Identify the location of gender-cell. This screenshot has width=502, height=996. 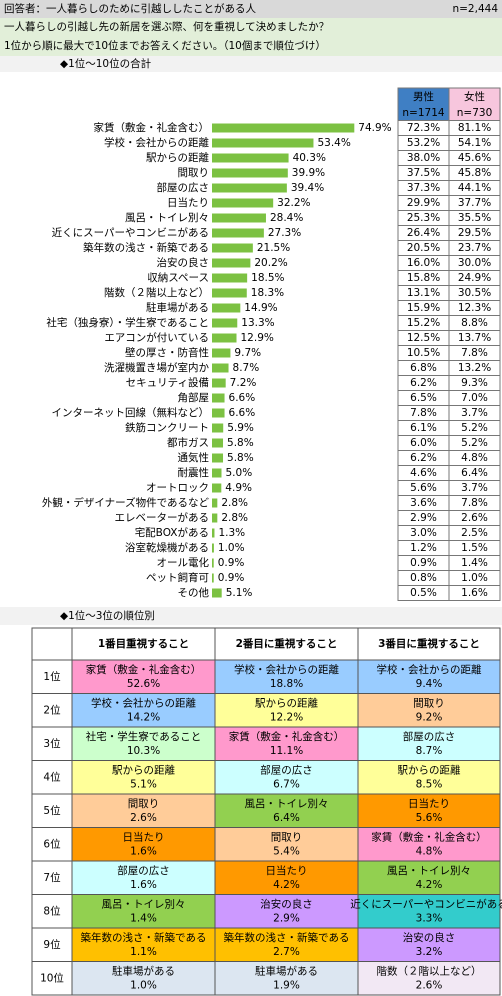
(474, 593).